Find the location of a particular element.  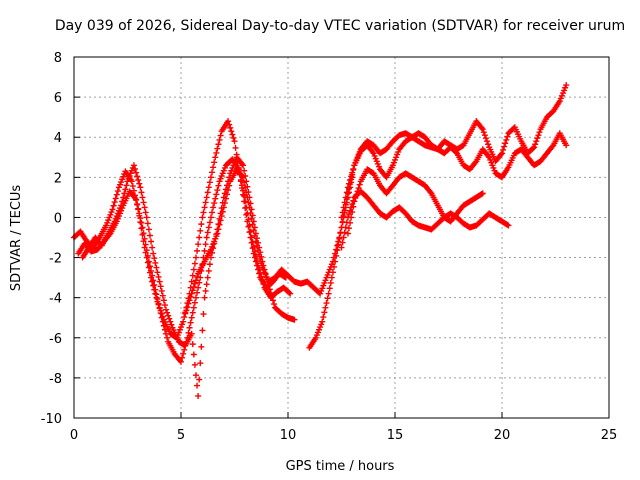

x-axis-label: GPS time / hours is located at coordinates (340, 466).